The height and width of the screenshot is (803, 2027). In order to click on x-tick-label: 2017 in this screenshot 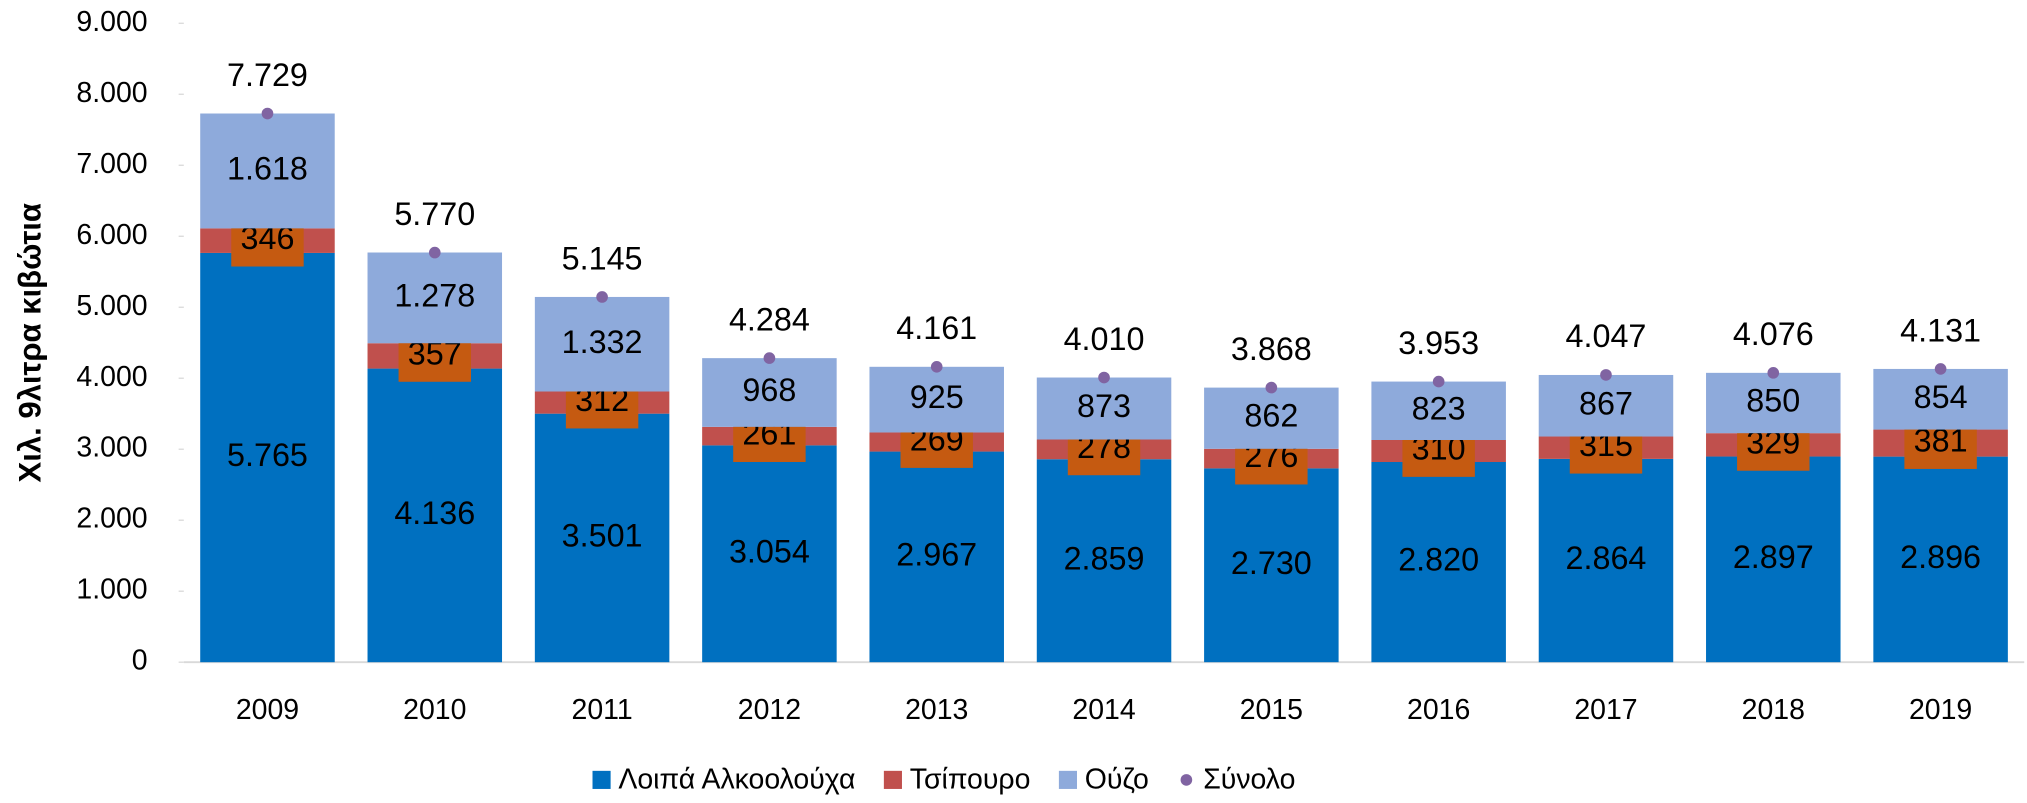, I will do `click(1605, 710)`.